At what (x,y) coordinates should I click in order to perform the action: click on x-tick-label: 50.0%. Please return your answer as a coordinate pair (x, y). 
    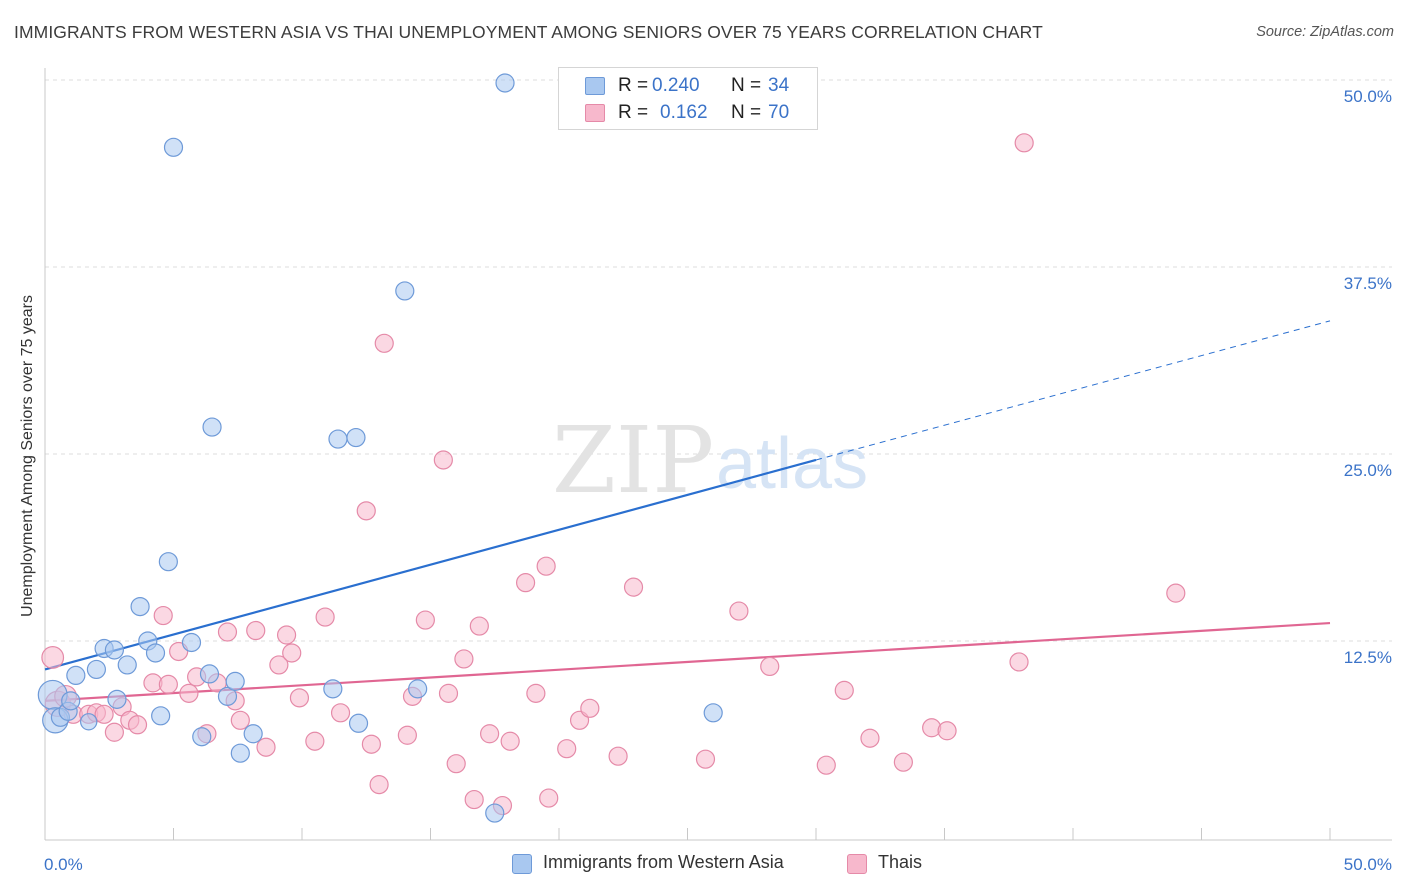
    Looking at the image, I should click on (1368, 864).